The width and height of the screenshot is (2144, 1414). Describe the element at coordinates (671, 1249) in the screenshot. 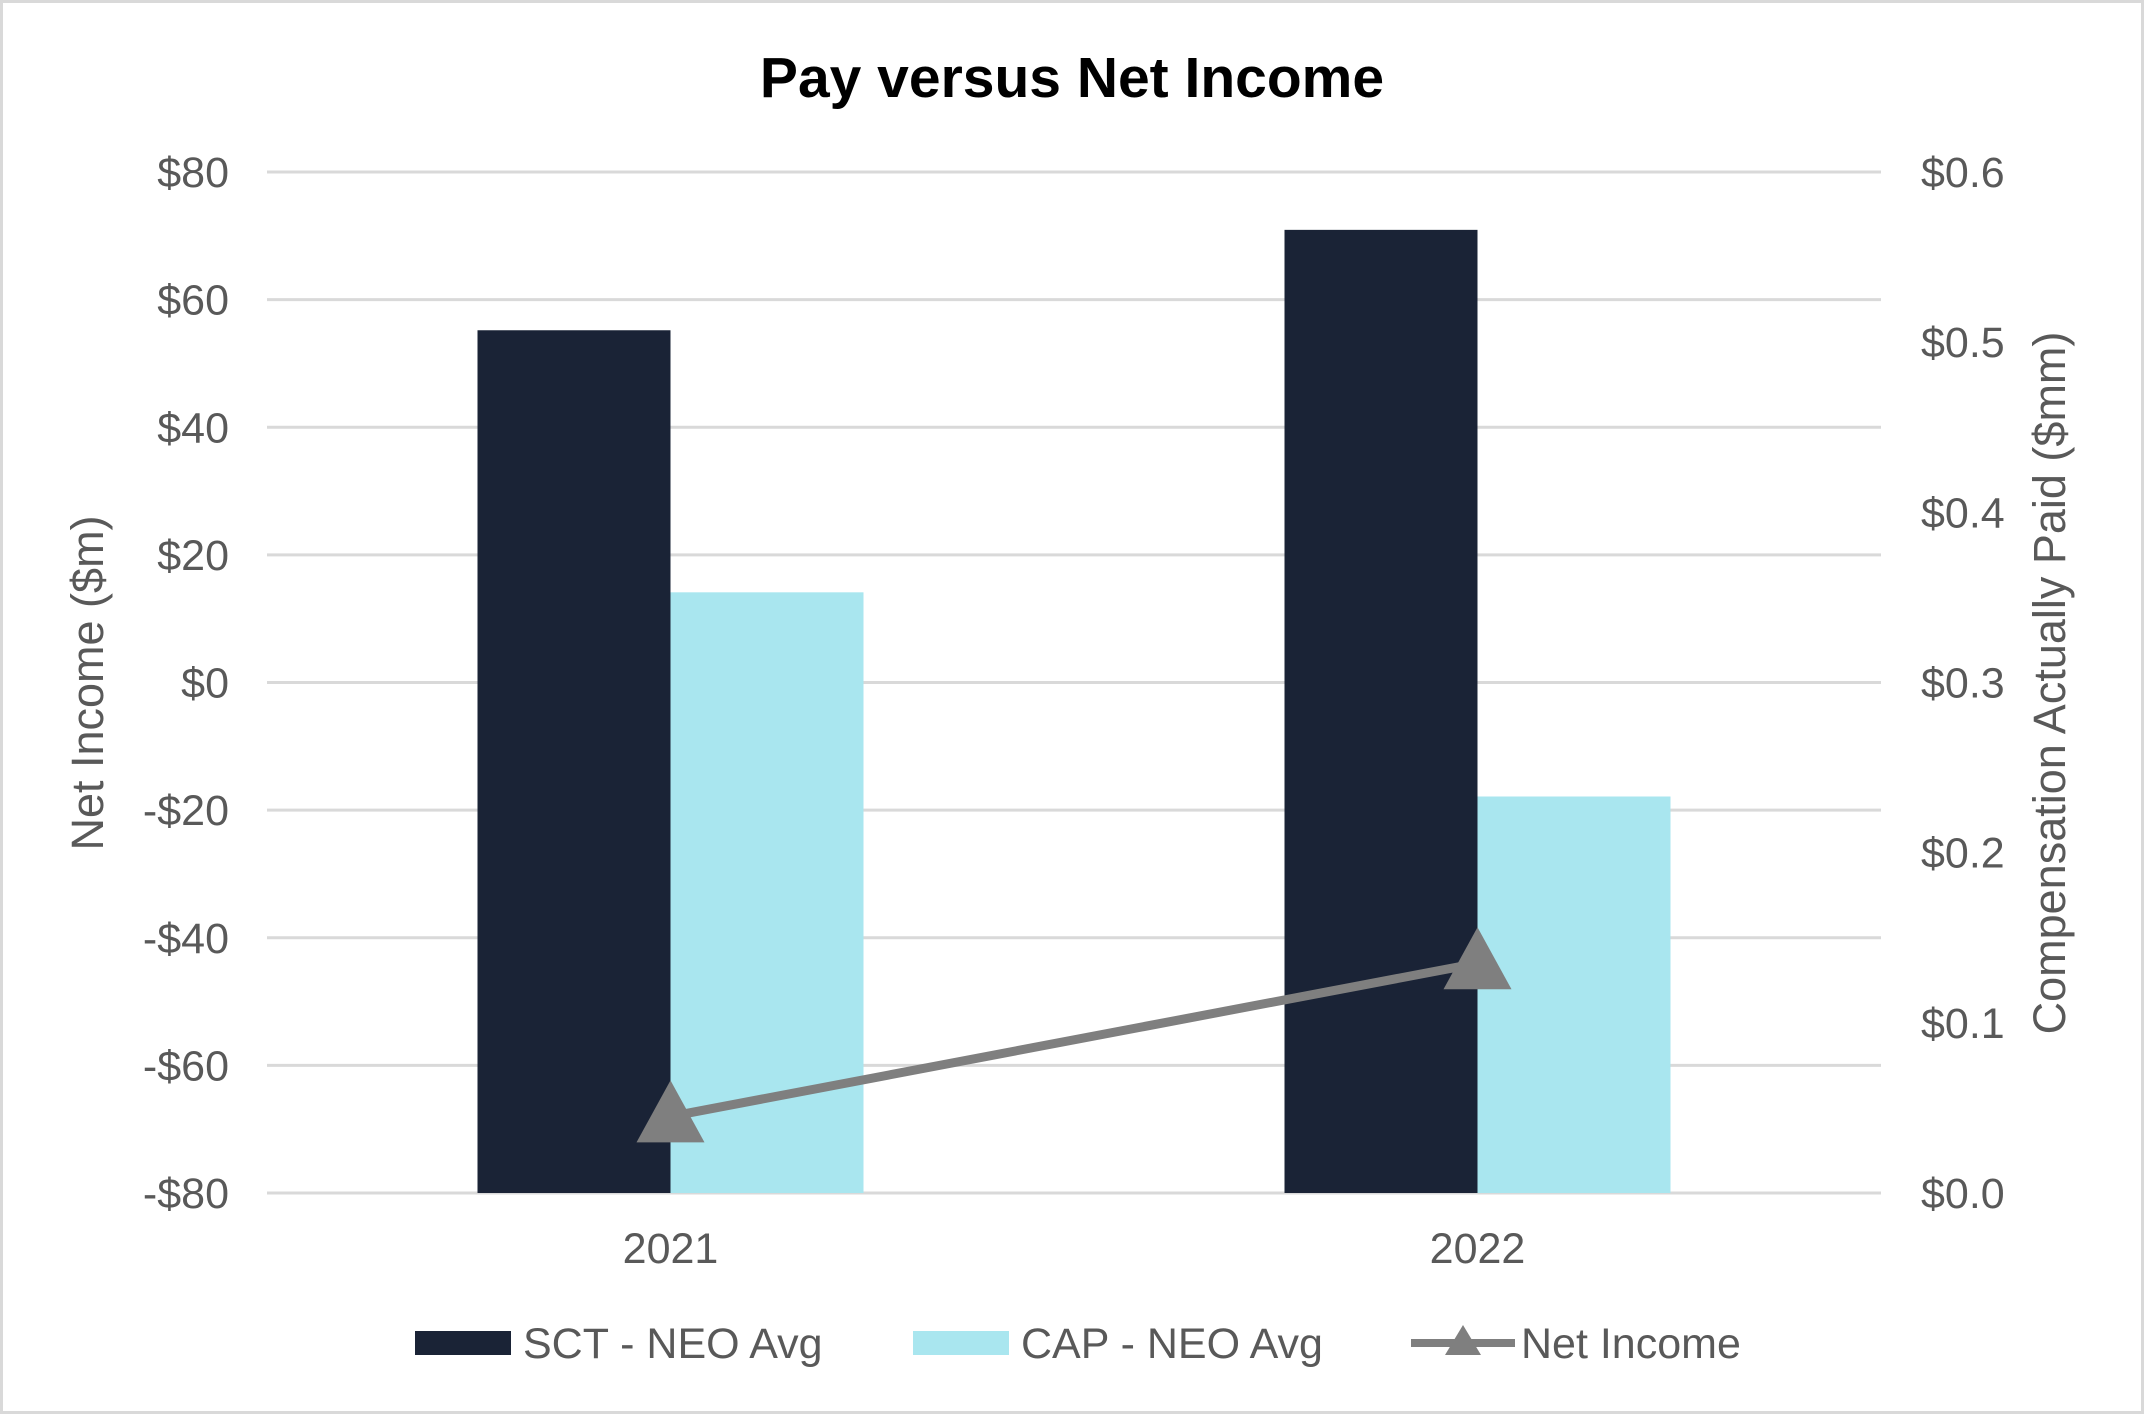

I see `x-tick-label: 2021` at that location.